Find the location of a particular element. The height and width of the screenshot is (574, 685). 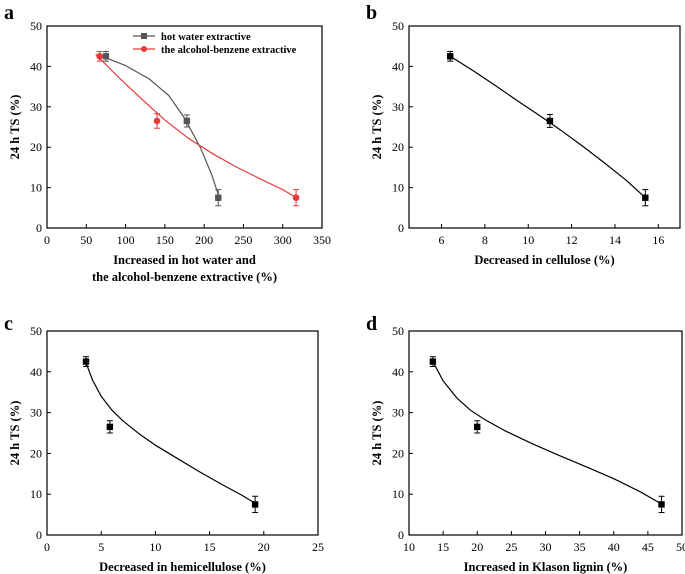

x-tick-label: 150 is located at coordinates (165, 240).